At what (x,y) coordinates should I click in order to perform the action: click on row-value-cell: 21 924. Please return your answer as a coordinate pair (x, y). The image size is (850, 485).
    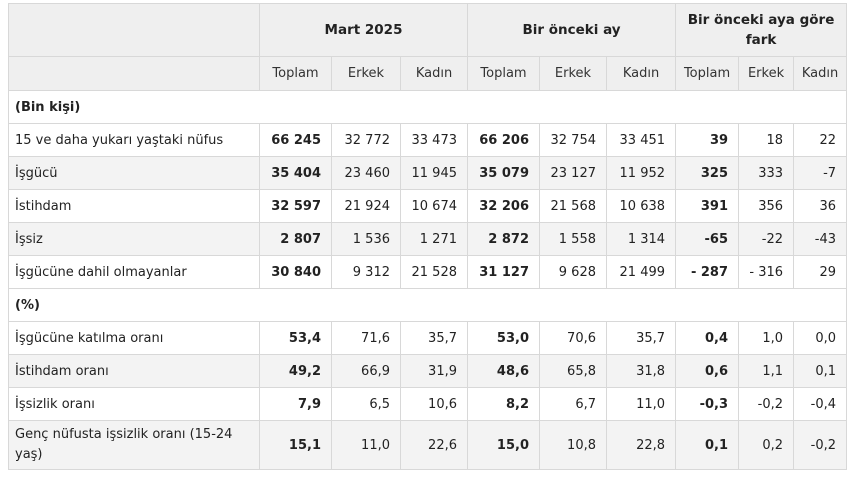
    Looking at the image, I should click on (366, 206).